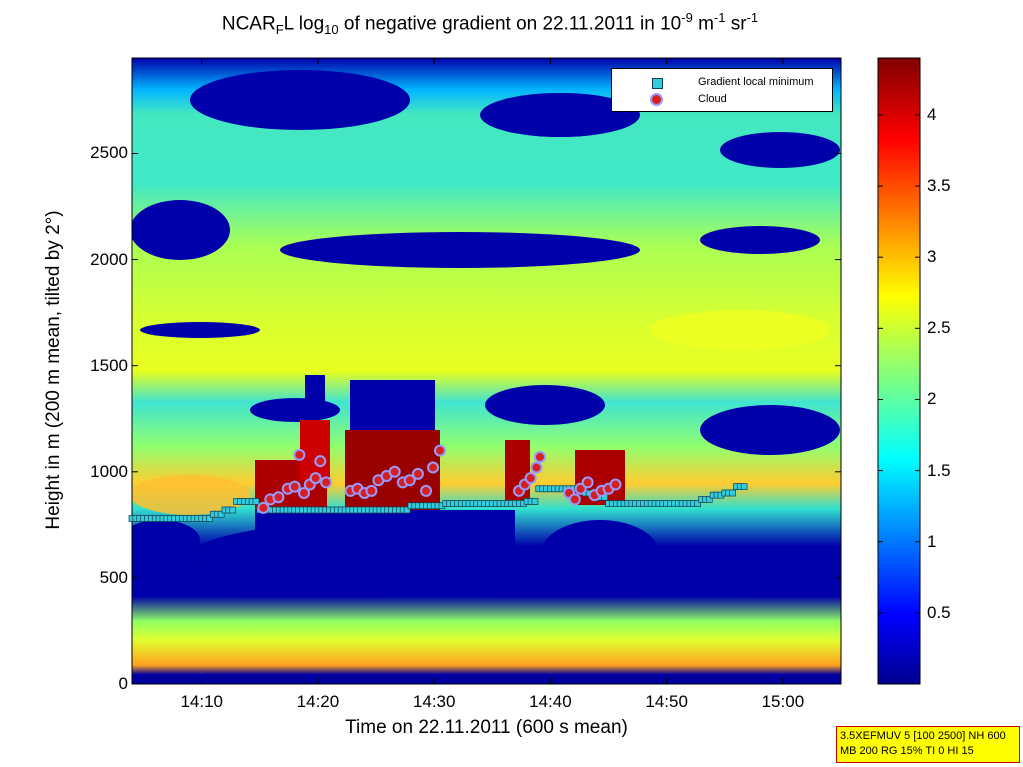 This screenshot has height=767, width=1023. What do you see at coordinates (932, 257) in the screenshot?
I see `colorbar-tick-label: 3` at bounding box center [932, 257].